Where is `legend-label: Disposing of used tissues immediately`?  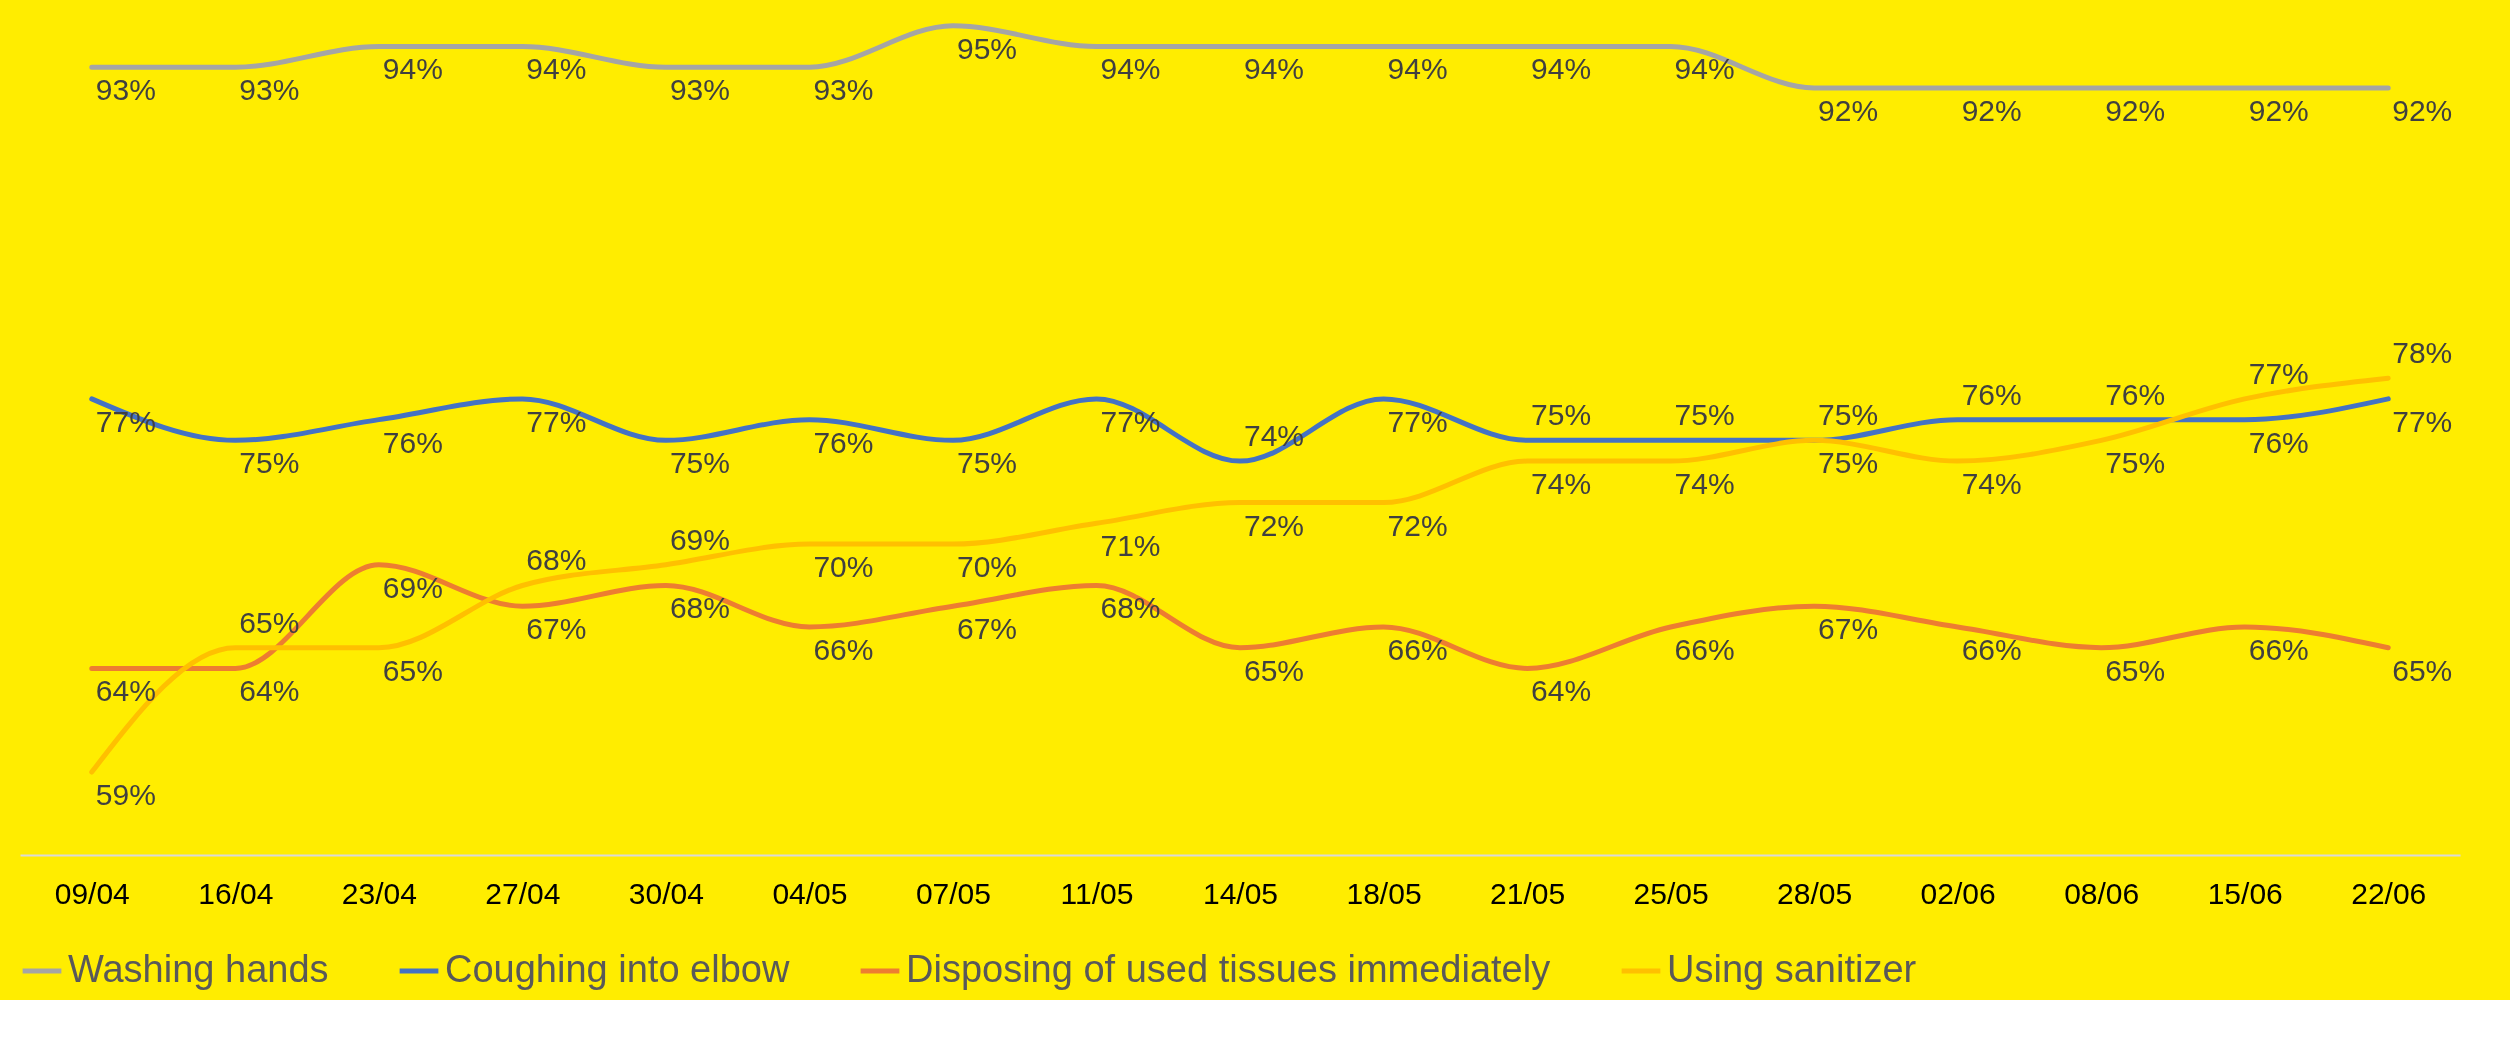
legend-label: Disposing of used tissues immediately is located at coordinates (1228, 969).